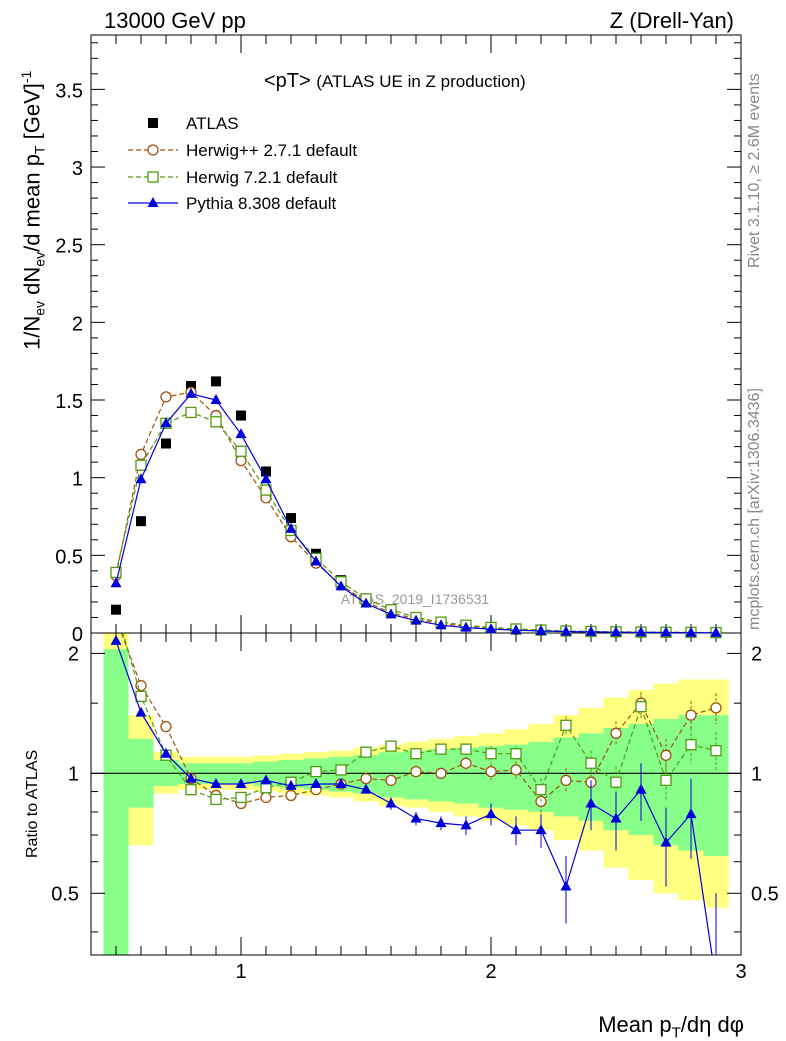 This screenshot has width=786, height=1041. I want to click on ratio-y-tick-label-right: 2, so click(756, 654).